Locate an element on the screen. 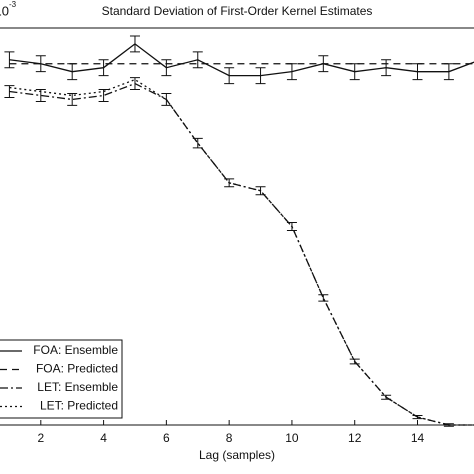 The image size is (474, 474). x-tick-label: 10 is located at coordinates (292, 438).